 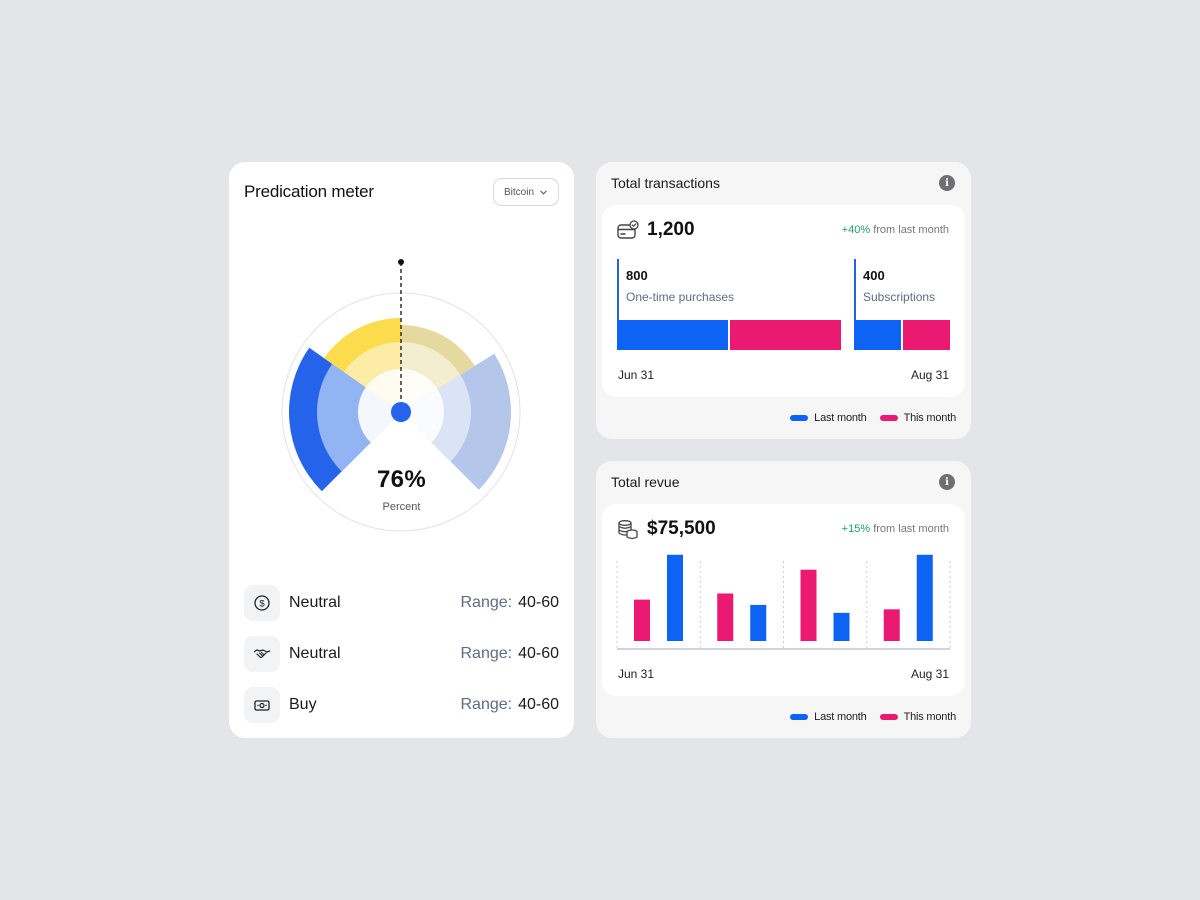 I want to click on gauge-caption: Percent, so click(x=401, y=507).